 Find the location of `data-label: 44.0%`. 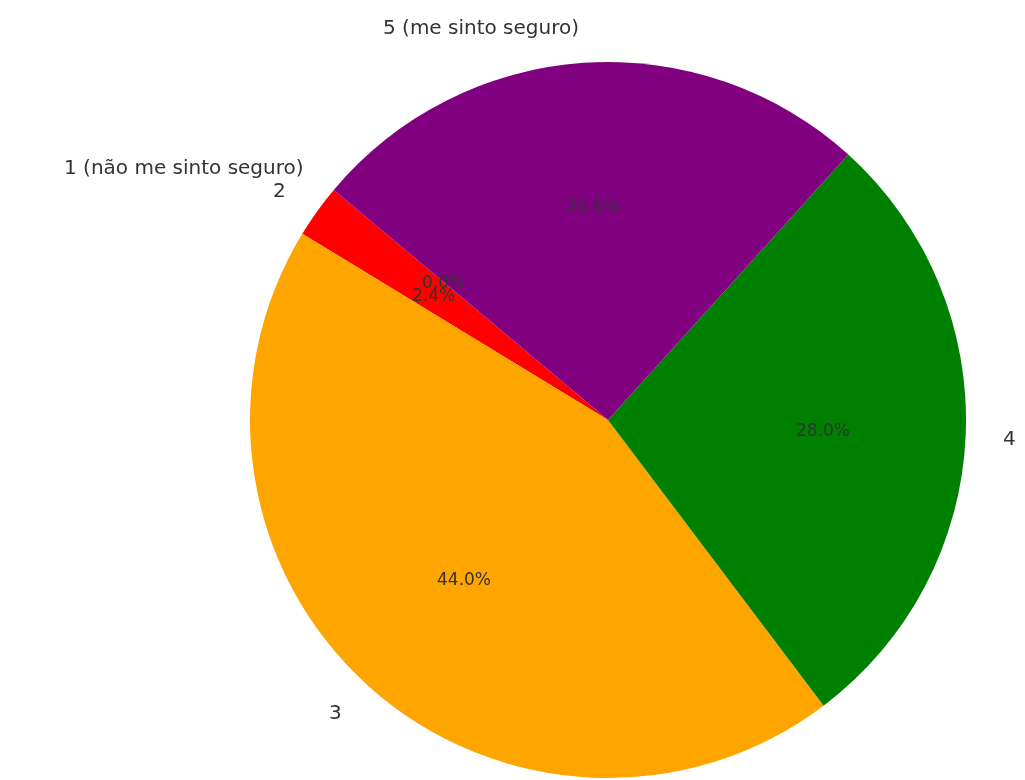

data-label: 44.0% is located at coordinates (464, 579).